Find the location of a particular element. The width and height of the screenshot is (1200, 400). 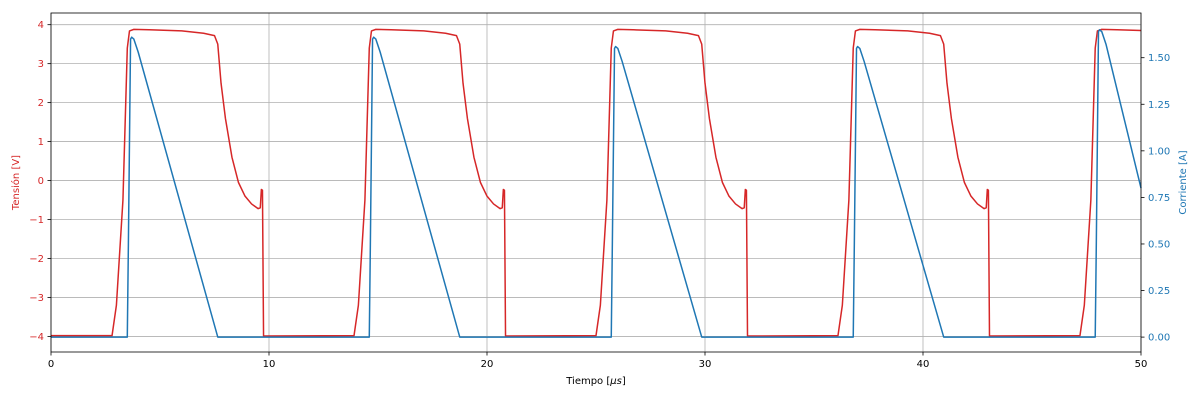

x-tick-label: 10 is located at coordinates (269, 364).